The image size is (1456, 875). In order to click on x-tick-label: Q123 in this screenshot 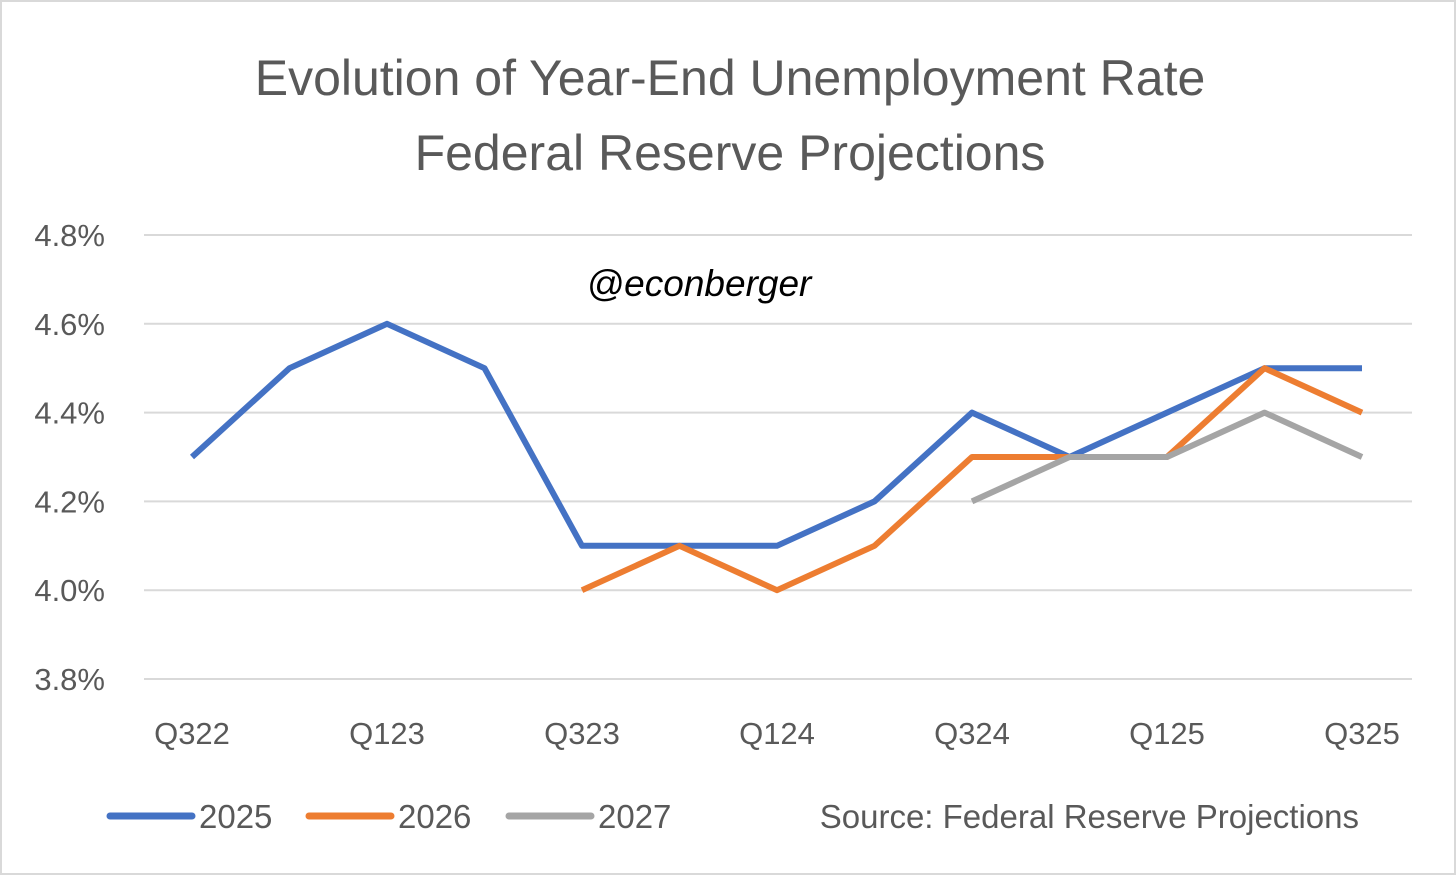, I will do `click(387, 733)`.